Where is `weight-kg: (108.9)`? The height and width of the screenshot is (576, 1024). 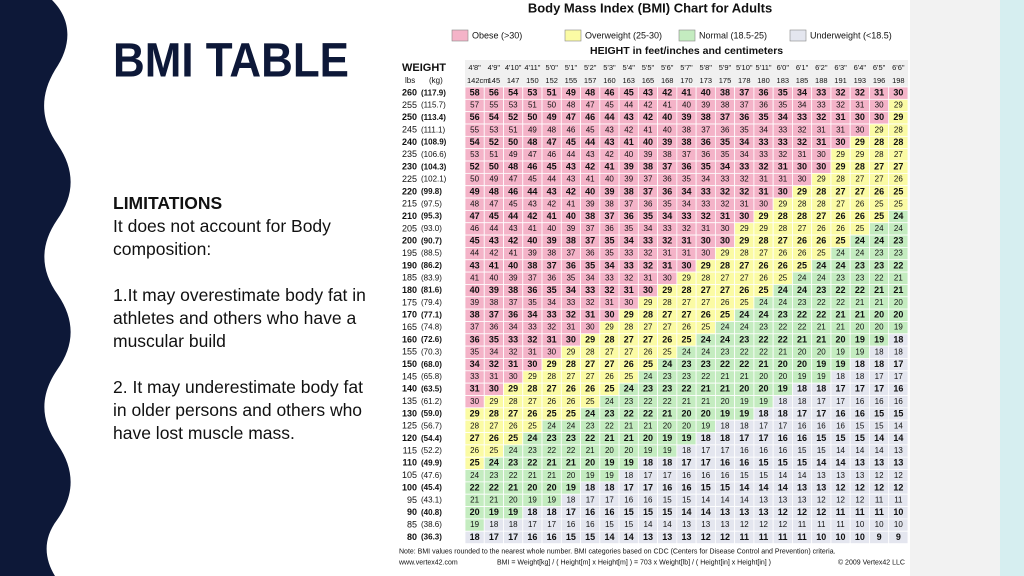 weight-kg: (108.9) is located at coordinates (434, 142).